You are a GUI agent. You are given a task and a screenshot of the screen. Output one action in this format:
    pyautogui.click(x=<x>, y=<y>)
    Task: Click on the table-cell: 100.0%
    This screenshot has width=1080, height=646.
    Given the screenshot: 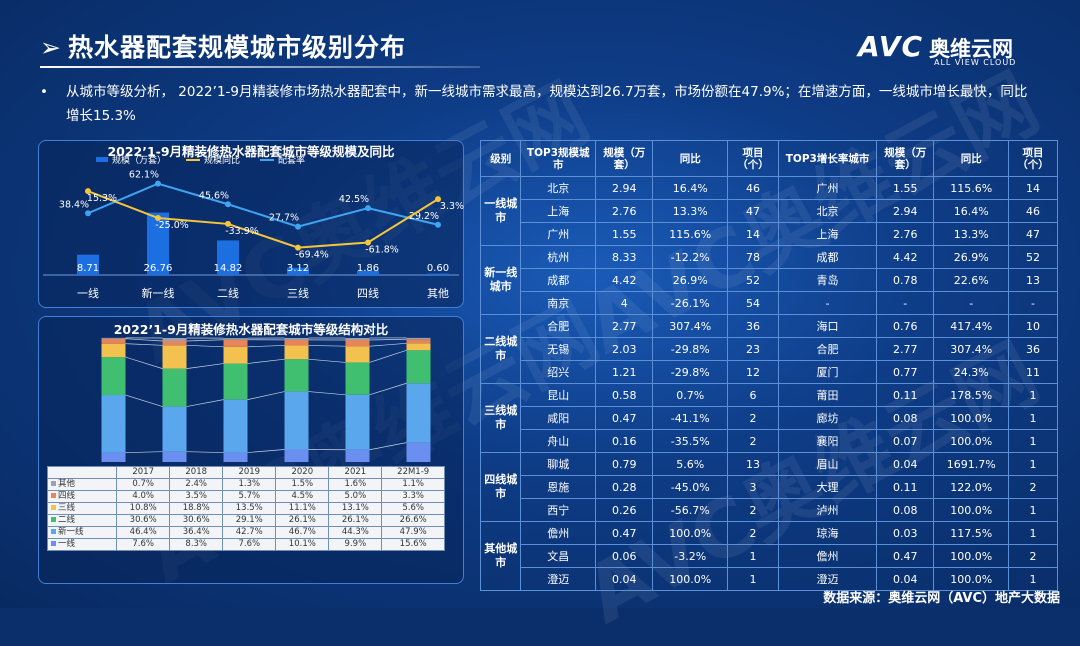 What is the action you would take?
    pyautogui.click(x=971, y=556)
    